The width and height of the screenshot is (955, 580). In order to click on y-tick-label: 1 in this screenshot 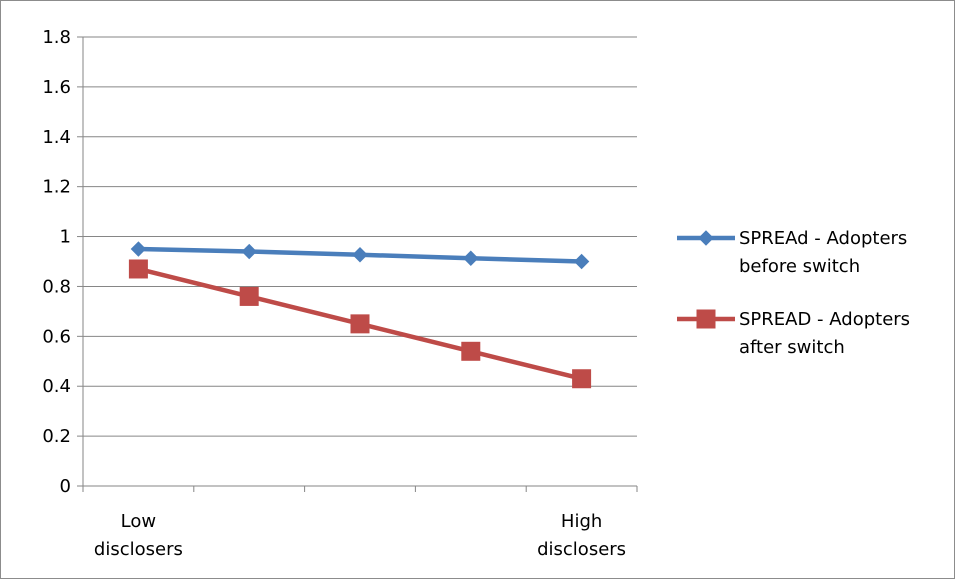, I will do `click(65, 237)`.